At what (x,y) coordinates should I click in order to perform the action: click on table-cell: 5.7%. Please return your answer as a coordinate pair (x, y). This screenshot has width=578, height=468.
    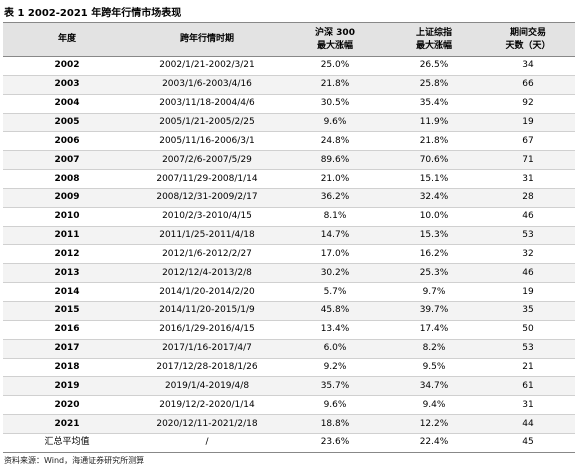
    Looking at the image, I should click on (335, 291).